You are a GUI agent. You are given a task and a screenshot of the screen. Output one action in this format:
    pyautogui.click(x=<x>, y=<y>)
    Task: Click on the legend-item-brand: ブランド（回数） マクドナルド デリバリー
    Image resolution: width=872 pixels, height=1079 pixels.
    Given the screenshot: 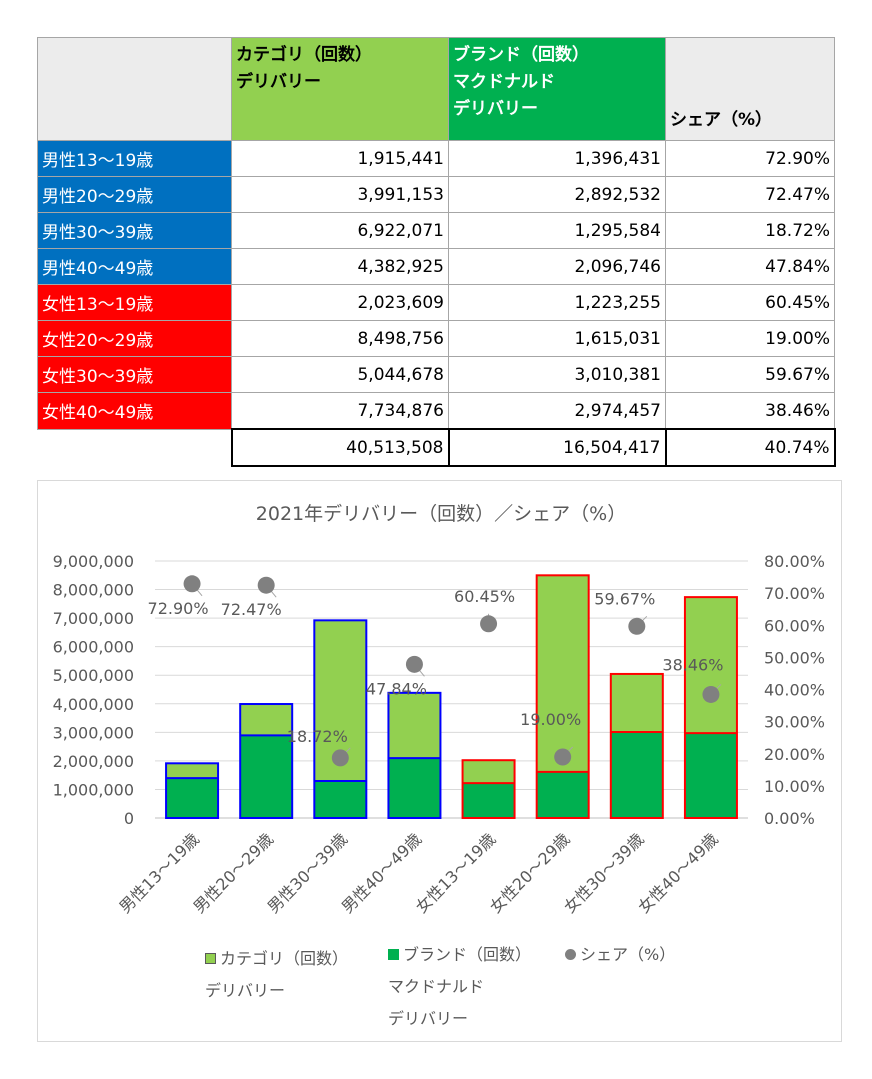 What is the action you would take?
    pyautogui.click(x=459, y=987)
    